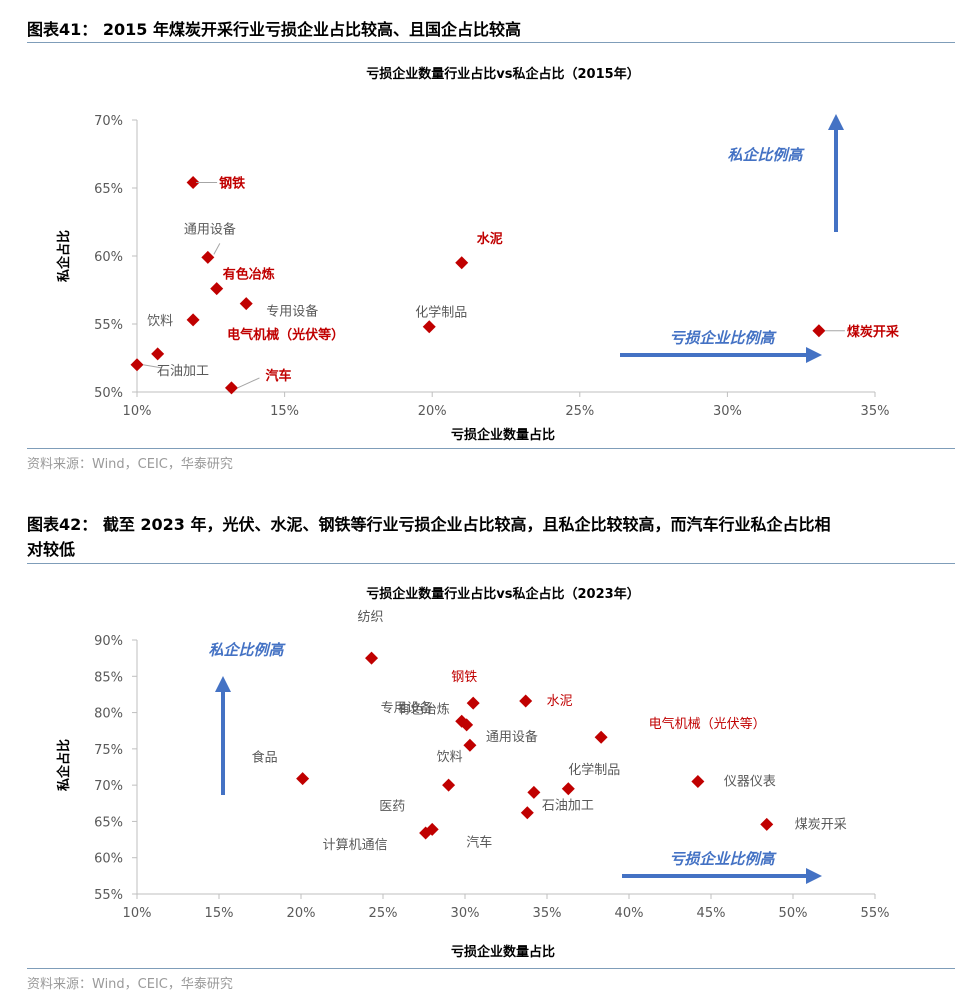 This screenshot has width=961, height=1007. Describe the element at coordinates (265, 758) in the screenshot. I see `data-label-7: 食品` at that location.